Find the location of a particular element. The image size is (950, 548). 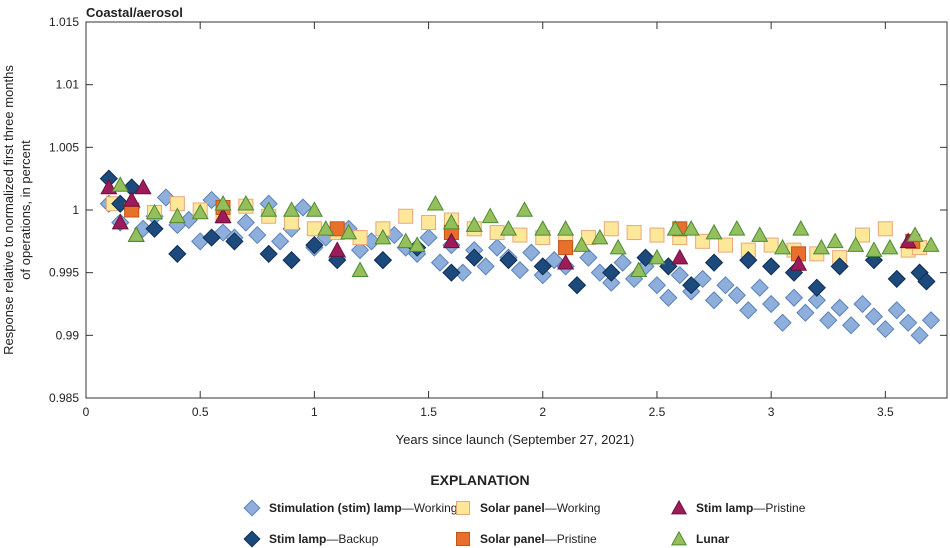

y-tick-label: 0.995 is located at coordinates (64, 273).